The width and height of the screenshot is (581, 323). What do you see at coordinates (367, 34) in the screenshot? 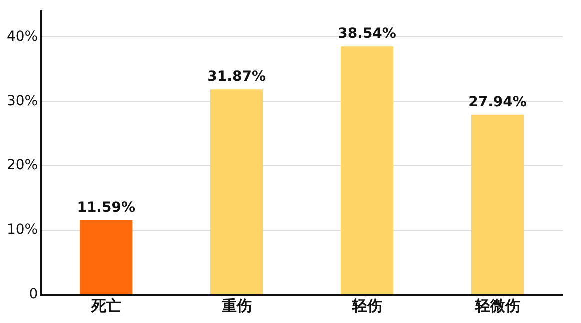
I see `data-label: 38.54%` at bounding box center [367, 34].